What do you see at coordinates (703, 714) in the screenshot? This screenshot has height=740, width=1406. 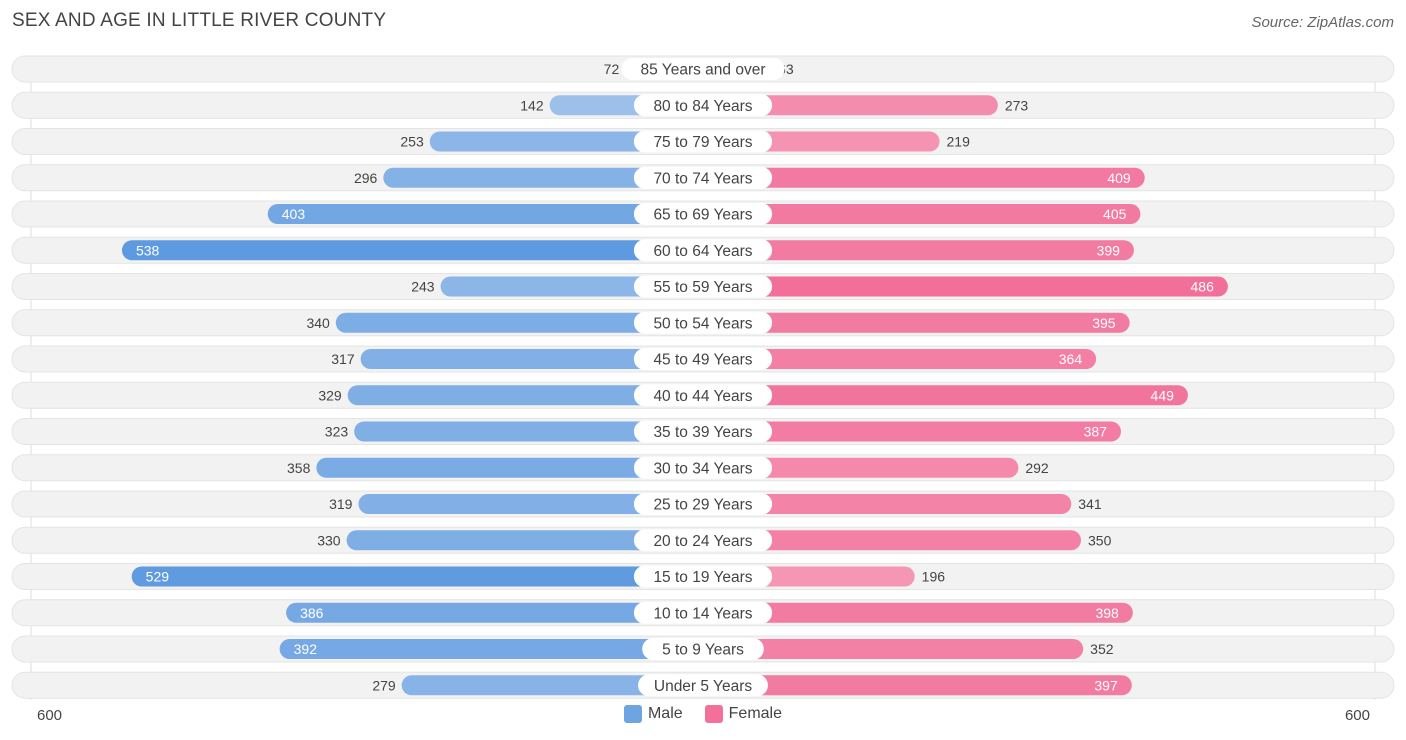 I see `chart-legend: Male Female` at bounding box center [703, 714].